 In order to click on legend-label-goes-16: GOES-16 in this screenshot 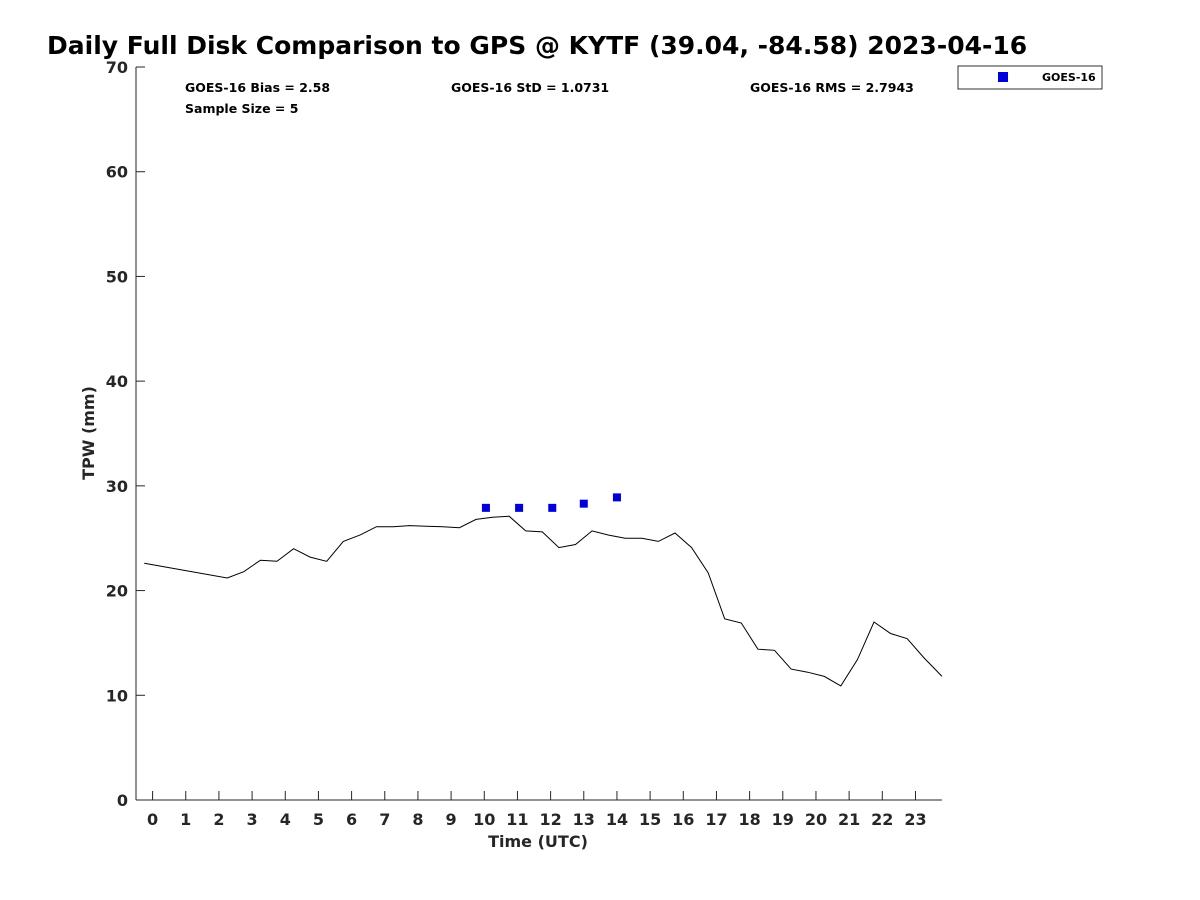, I will do `click(1069, 77)`.